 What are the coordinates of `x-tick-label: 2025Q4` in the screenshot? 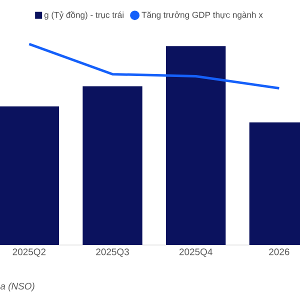 It's located at (195, 252).